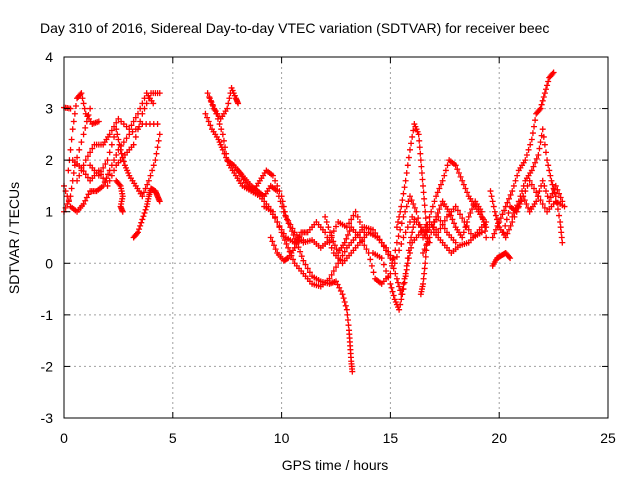 This screenshot has height=480, width=640. I want to click on data-track, so click(460, 237).